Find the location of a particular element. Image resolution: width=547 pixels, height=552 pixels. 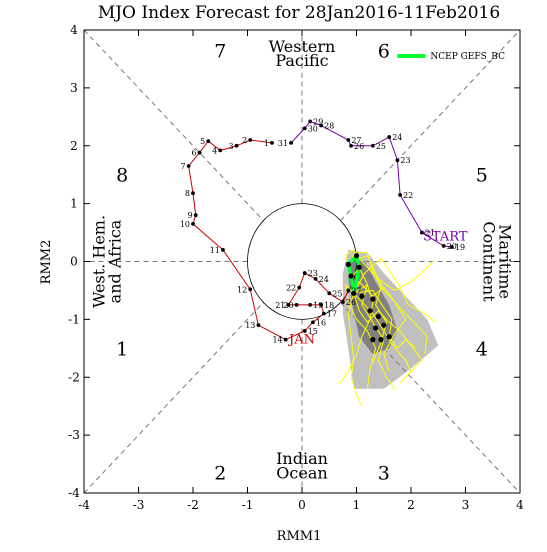

y-tick-label: -2 is located at coordinates (74, 377).